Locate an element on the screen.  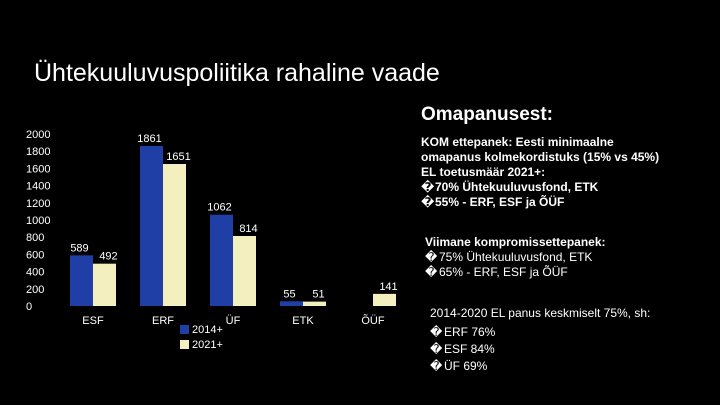
y-tick-label: 1000 is located at coordinates (38, 221).